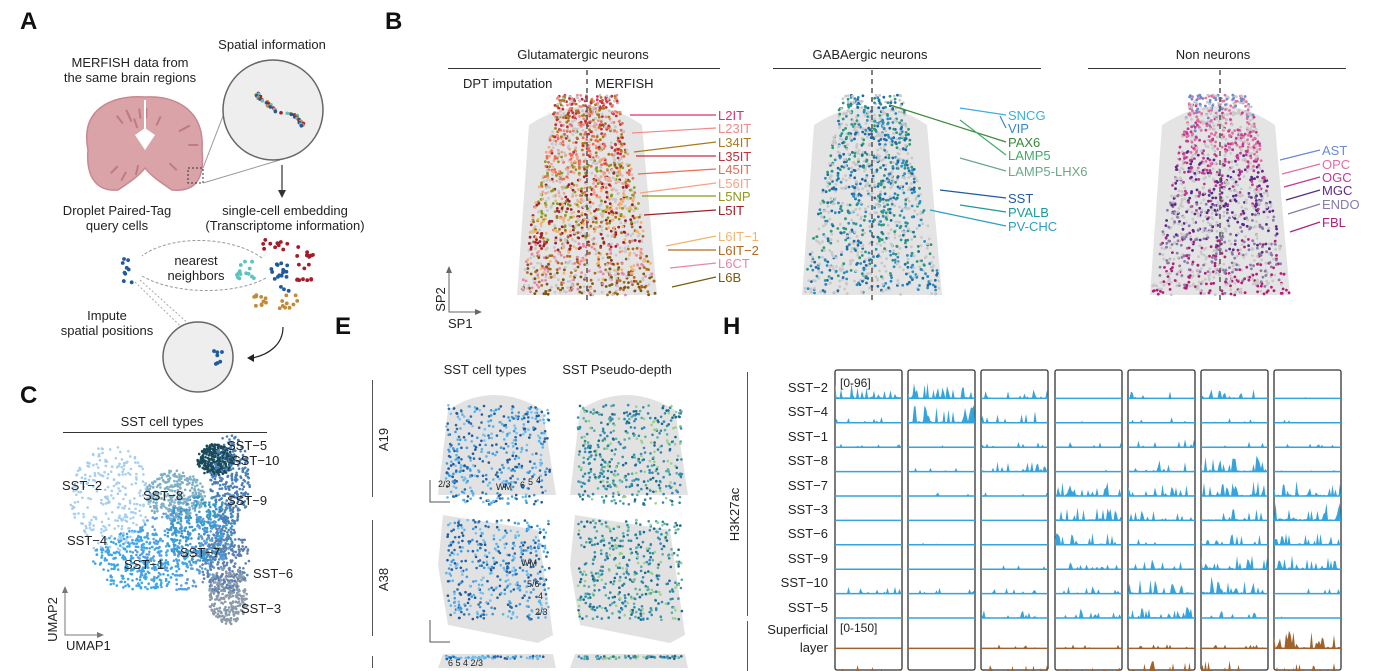 This screenshot has width=1392, height=671. What do you see at coordinates (1032, 226) in the screenshot?
I see `cell-type-label-pvchc: PV-CHC` at bounding box center [1032, 226].